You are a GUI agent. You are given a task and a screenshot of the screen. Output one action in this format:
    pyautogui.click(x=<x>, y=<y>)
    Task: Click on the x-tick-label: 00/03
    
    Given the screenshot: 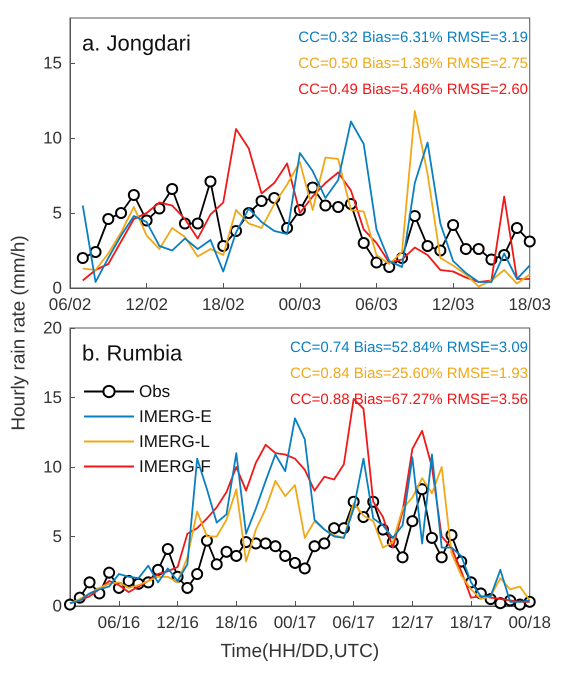 What is the action you would take?
    pyautogui.click(x=300, y=304)
    